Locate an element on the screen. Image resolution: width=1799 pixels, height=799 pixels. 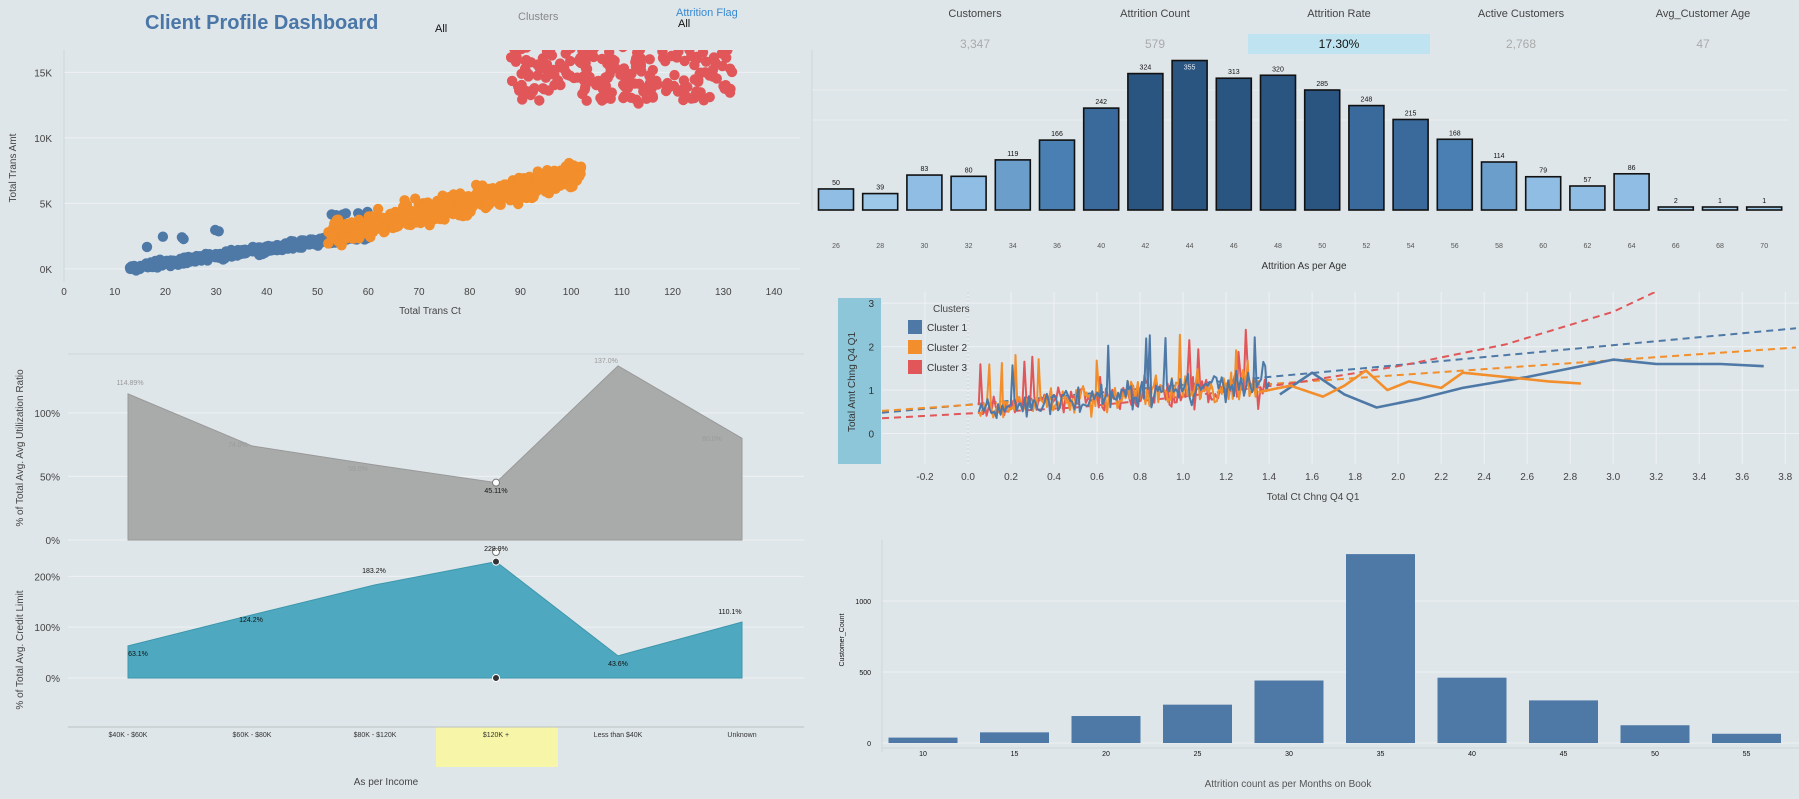
credit-limit-value-label: 228.9% is located at coordinates (496, 549).